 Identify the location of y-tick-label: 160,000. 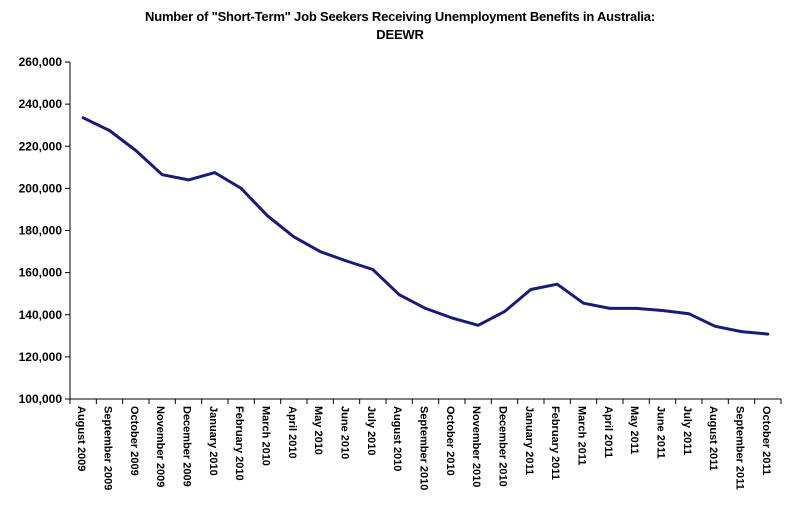
(41, 273).